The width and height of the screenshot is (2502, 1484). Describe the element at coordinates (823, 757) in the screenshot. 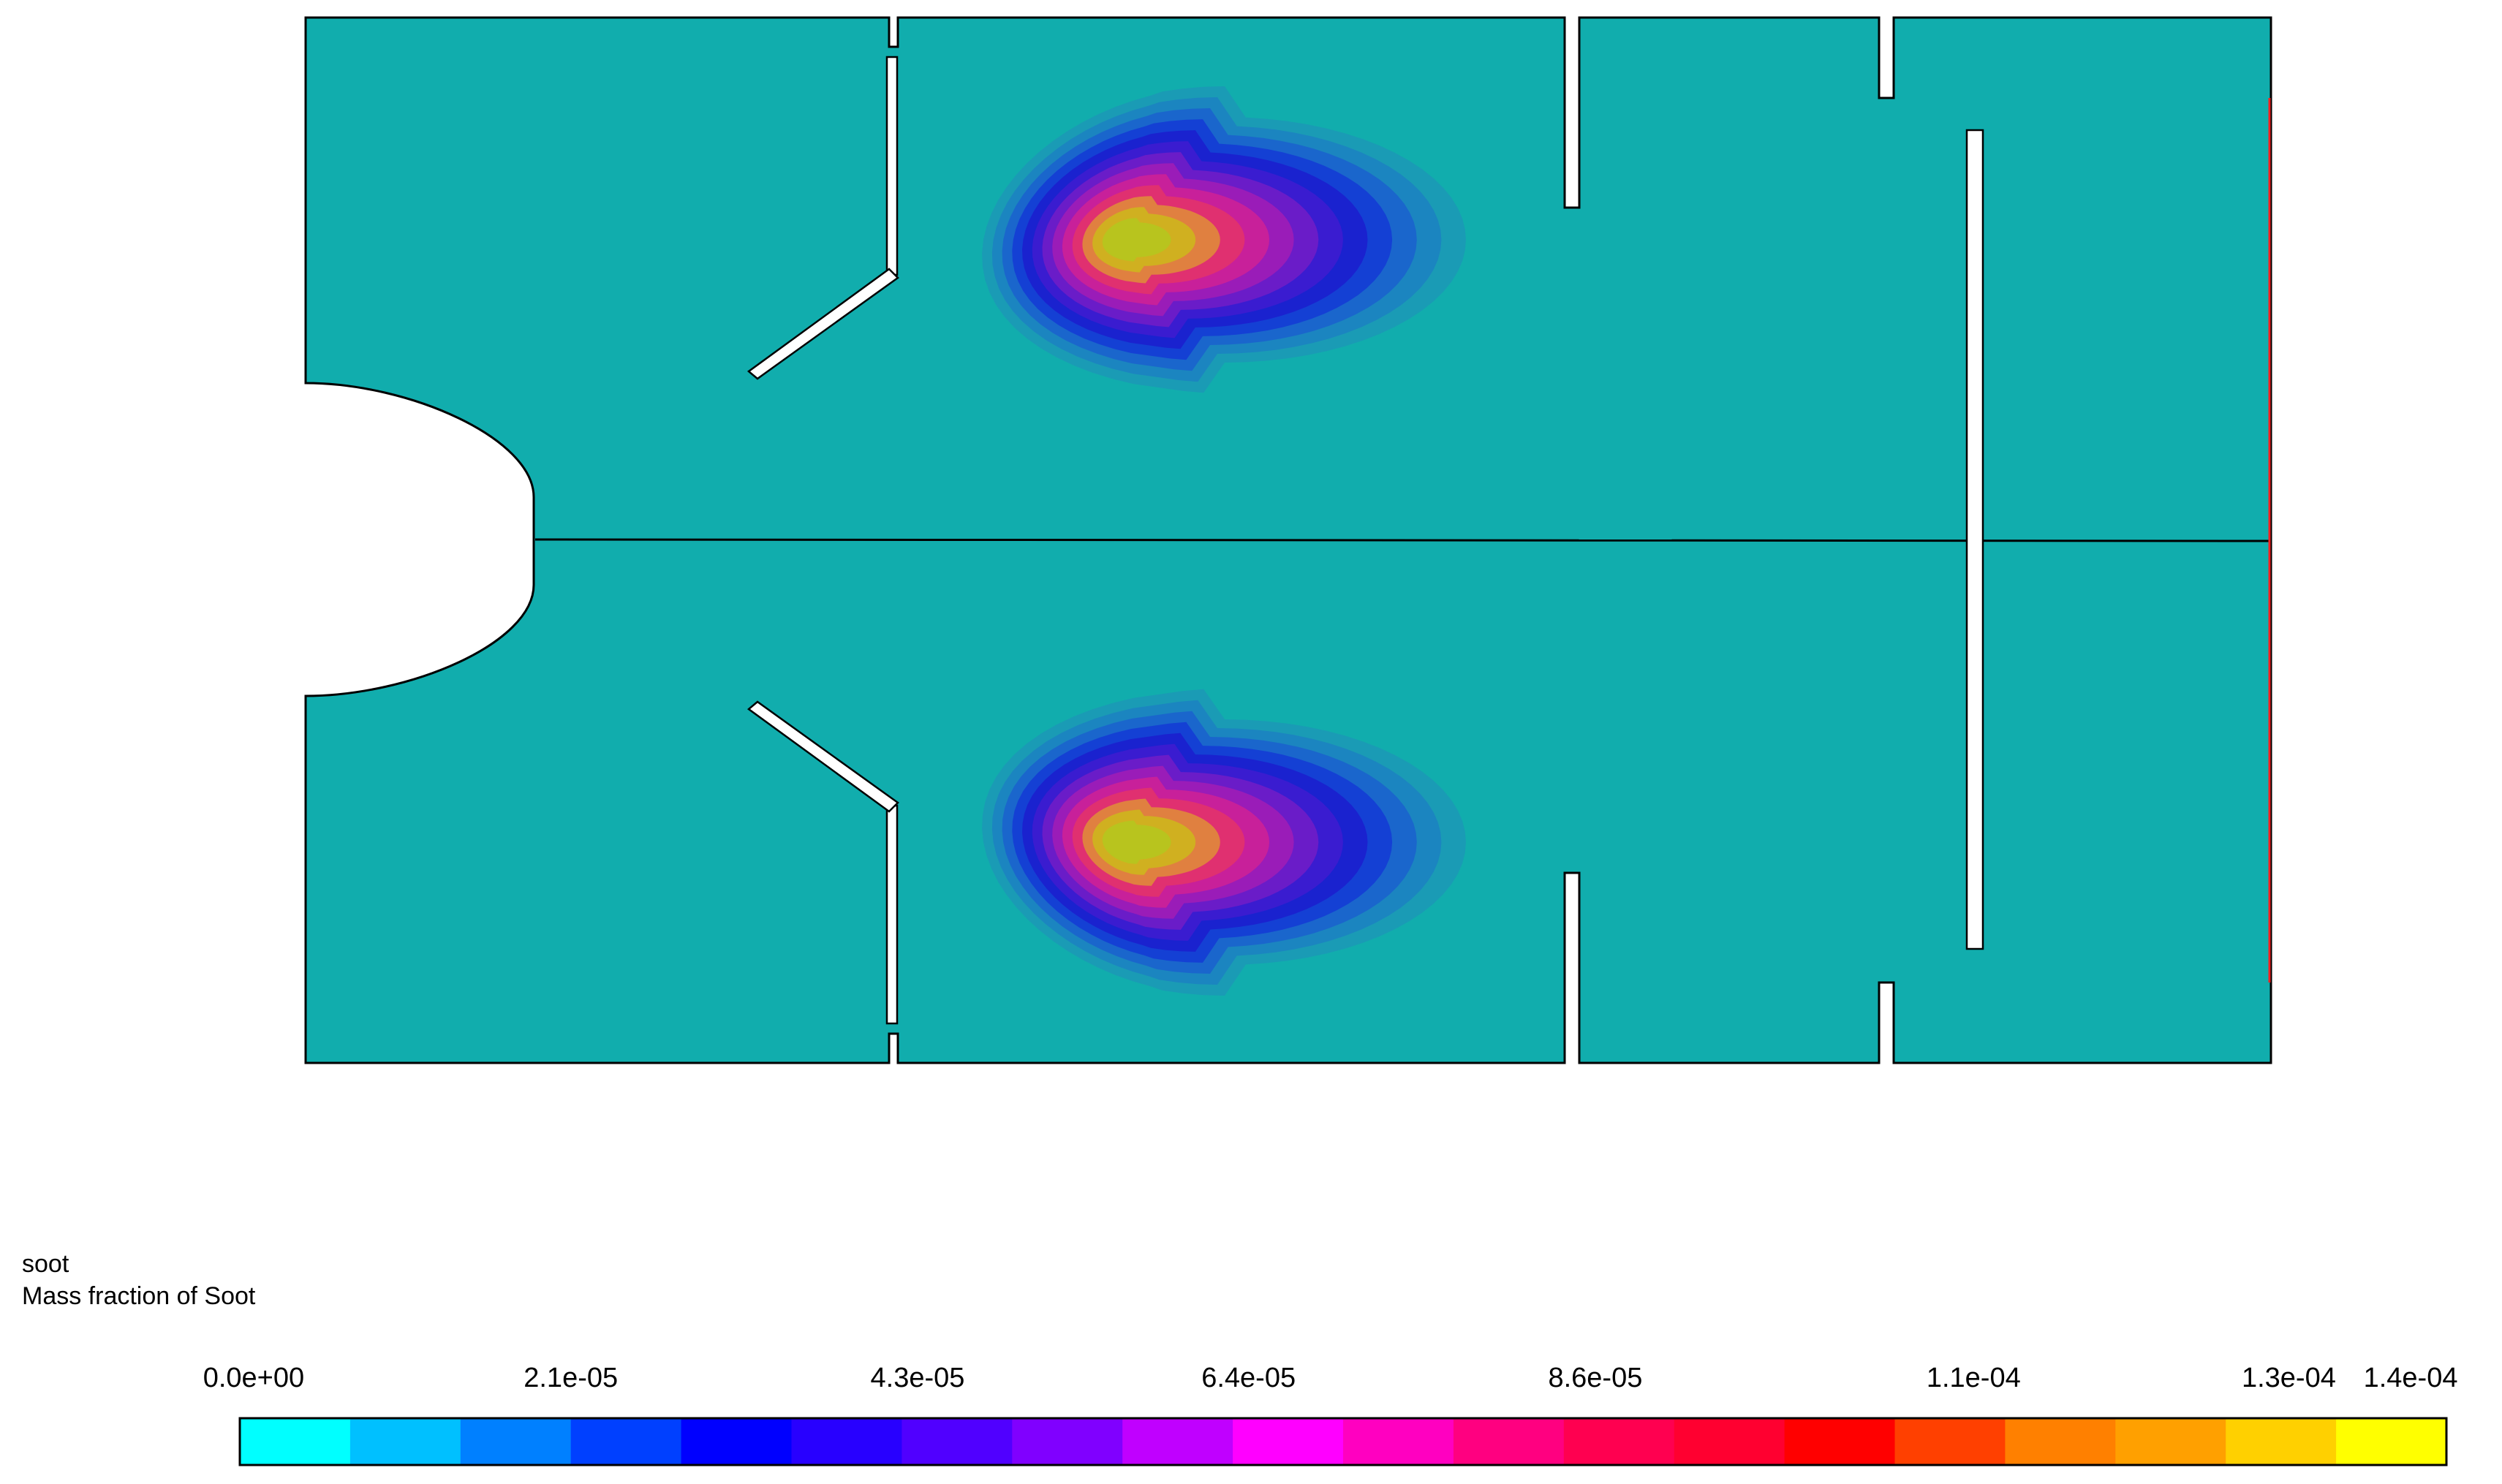

I see `lower-baffle-inclined` at that location.